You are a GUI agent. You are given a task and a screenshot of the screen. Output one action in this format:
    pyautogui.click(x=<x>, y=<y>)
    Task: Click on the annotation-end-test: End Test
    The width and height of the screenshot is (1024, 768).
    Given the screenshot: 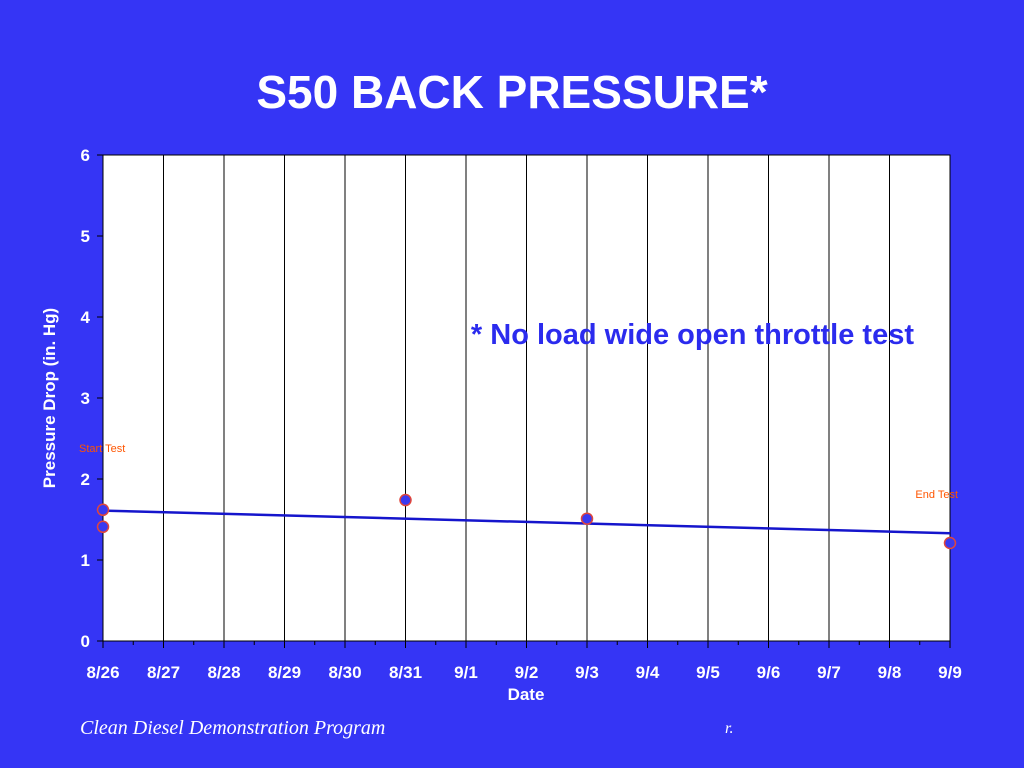 What is the action you would take?
    pyautogui.click(x=936, y=495)
    